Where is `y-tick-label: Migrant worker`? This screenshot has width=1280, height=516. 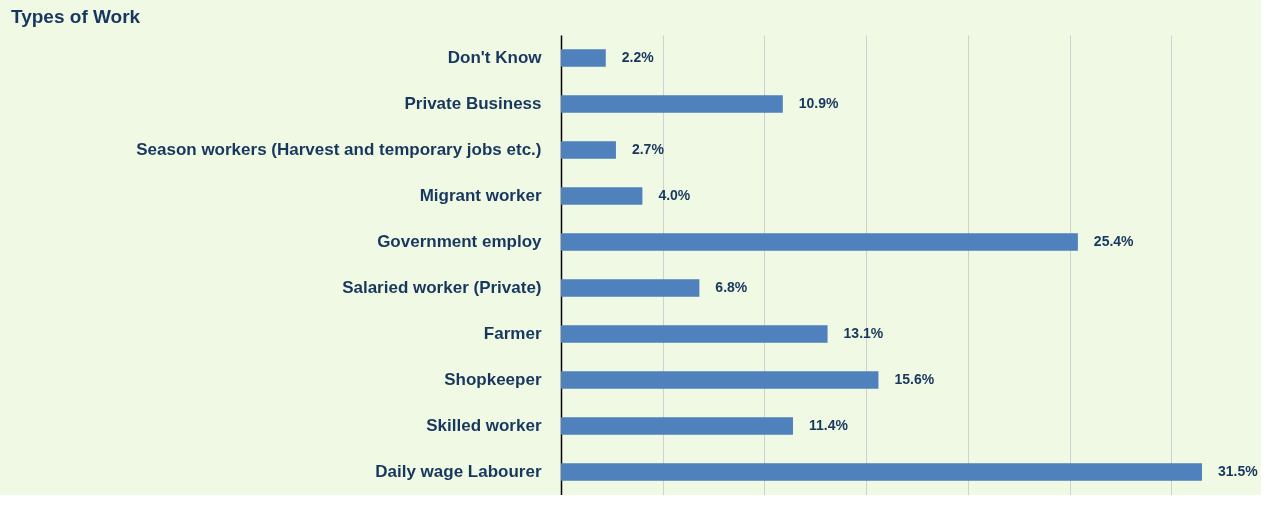
y-tick-label: Migrant worker is located at coordinates (480, 195).